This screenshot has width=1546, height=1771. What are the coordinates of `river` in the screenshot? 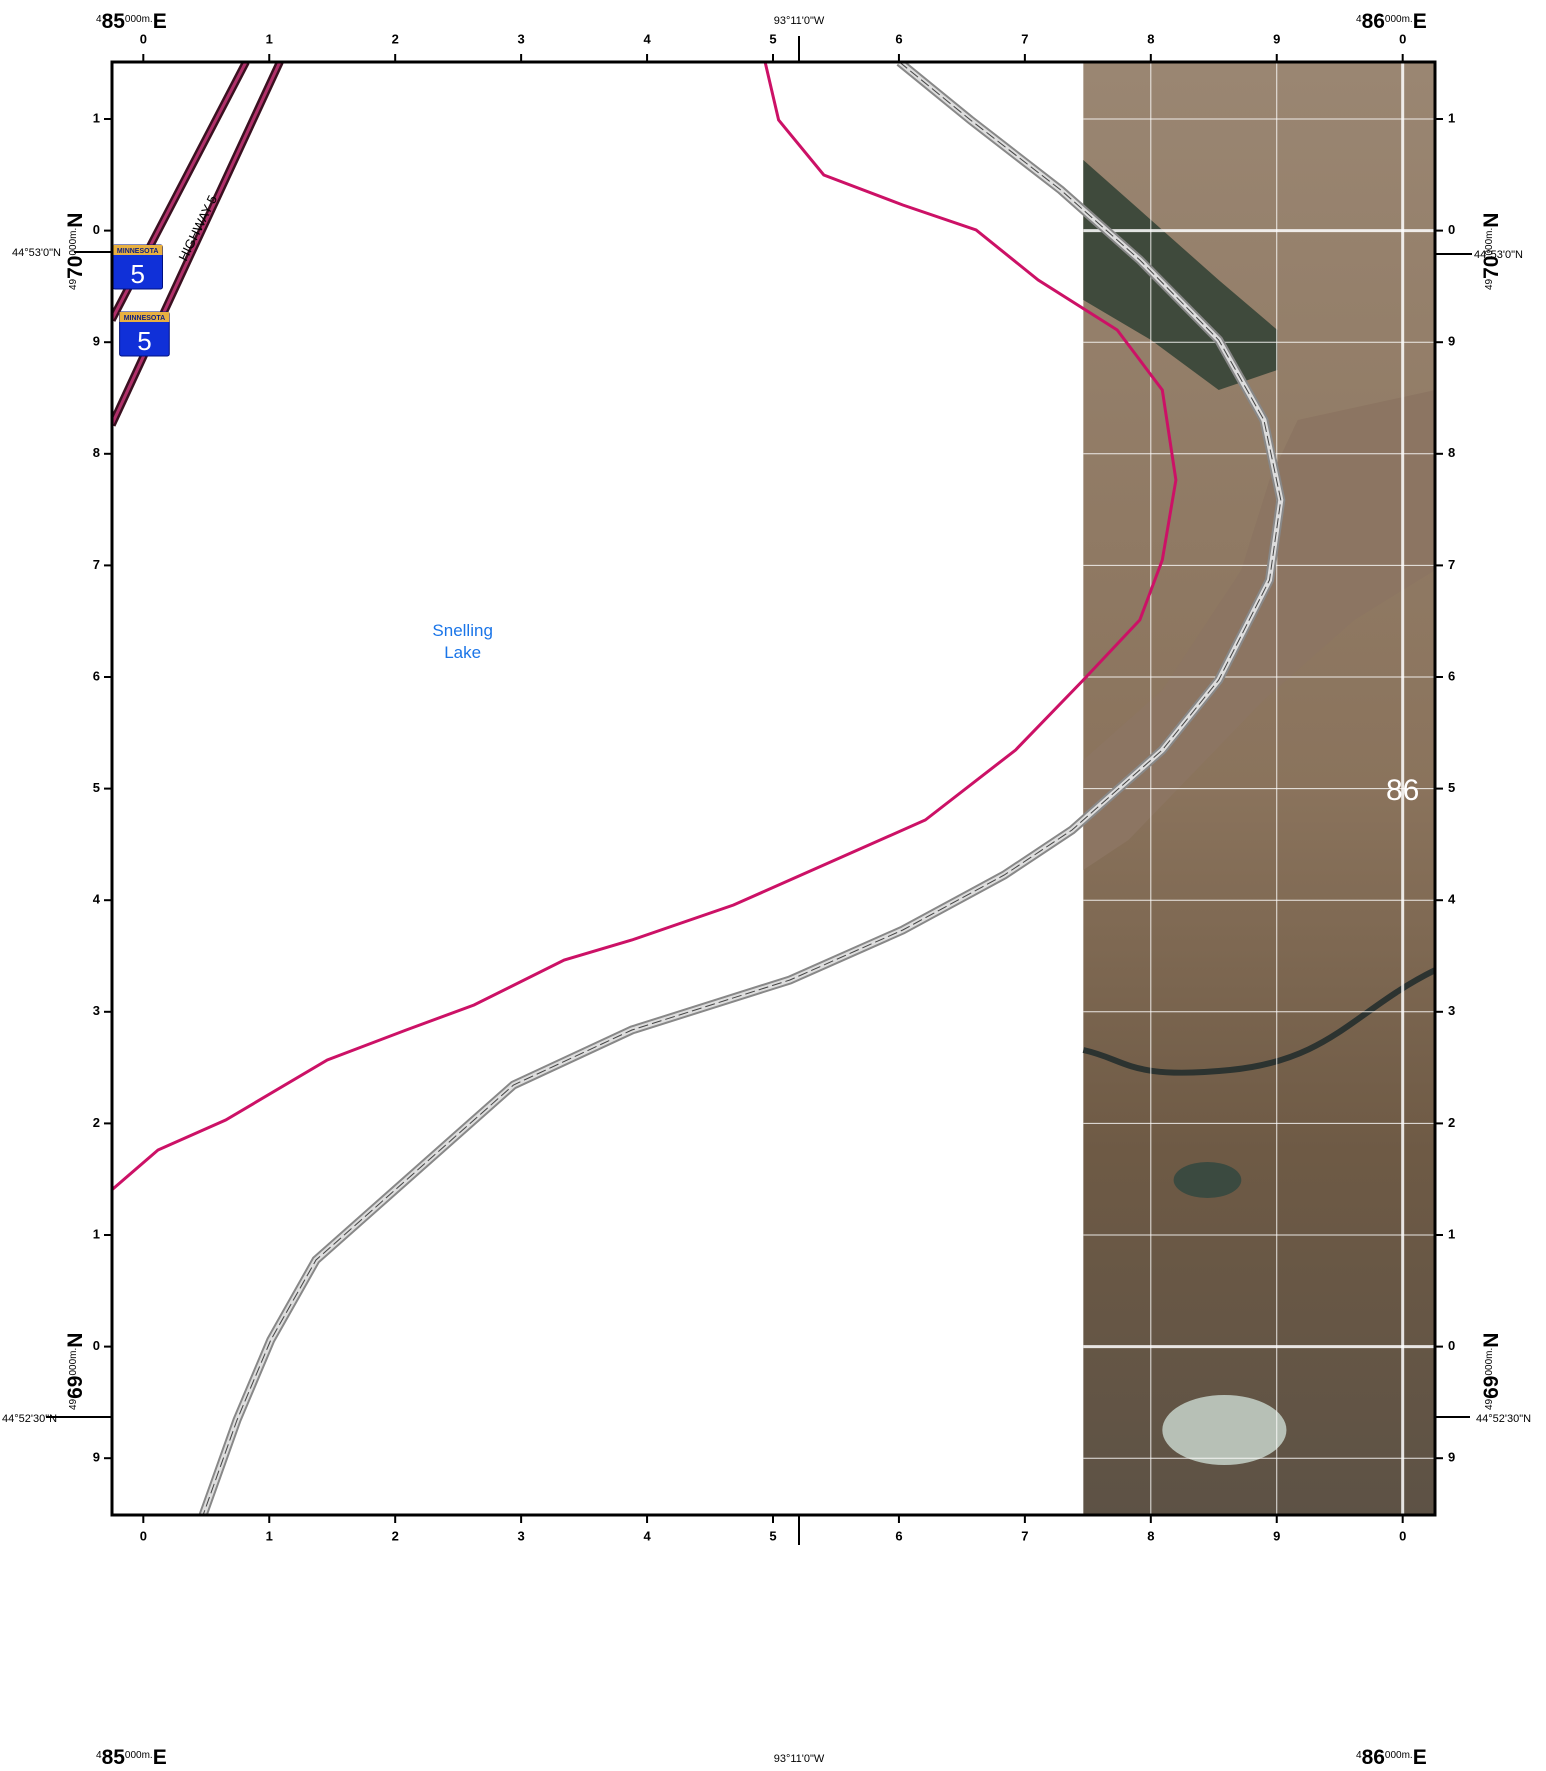 It's located at (1259, 630).